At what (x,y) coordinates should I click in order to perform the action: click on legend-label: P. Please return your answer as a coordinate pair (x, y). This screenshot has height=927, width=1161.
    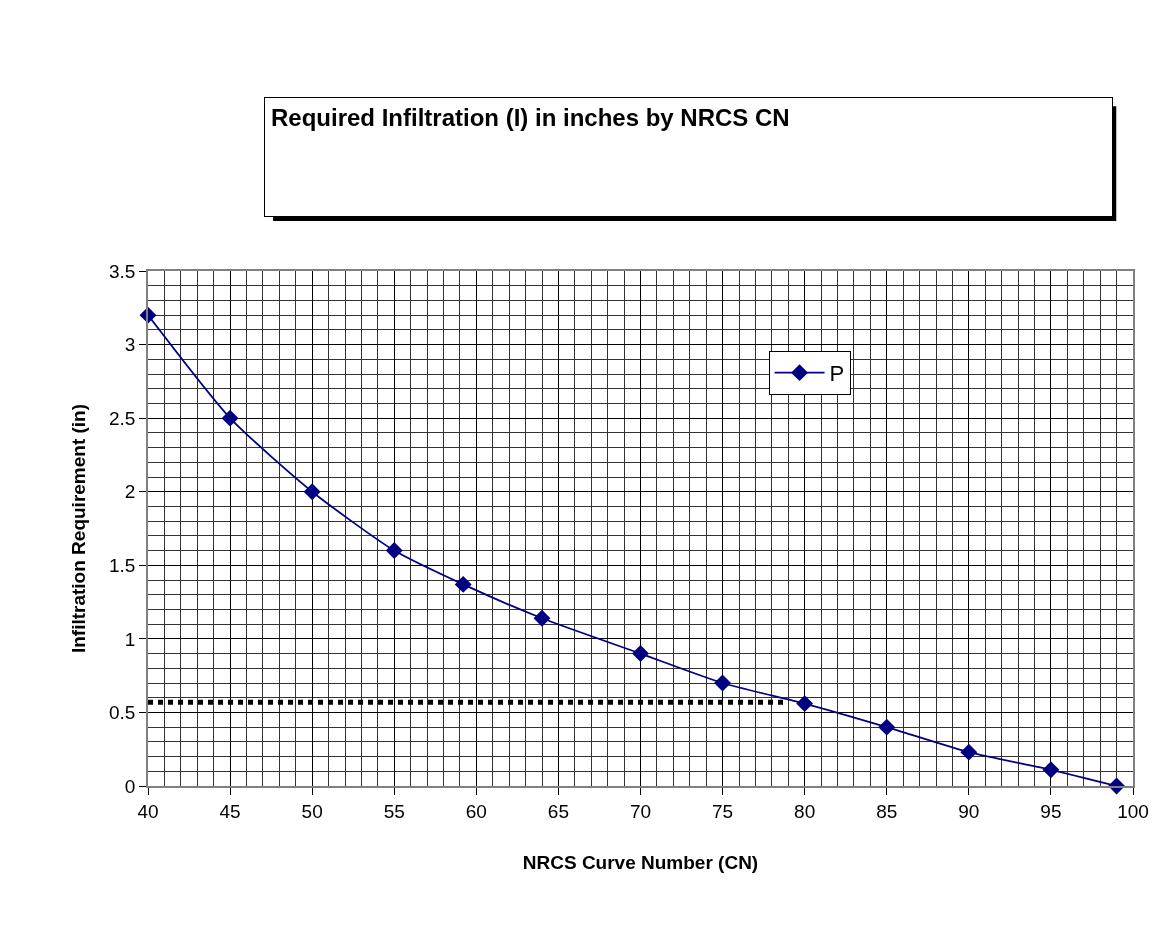
    Looking at the image, I should click on (837, 374).